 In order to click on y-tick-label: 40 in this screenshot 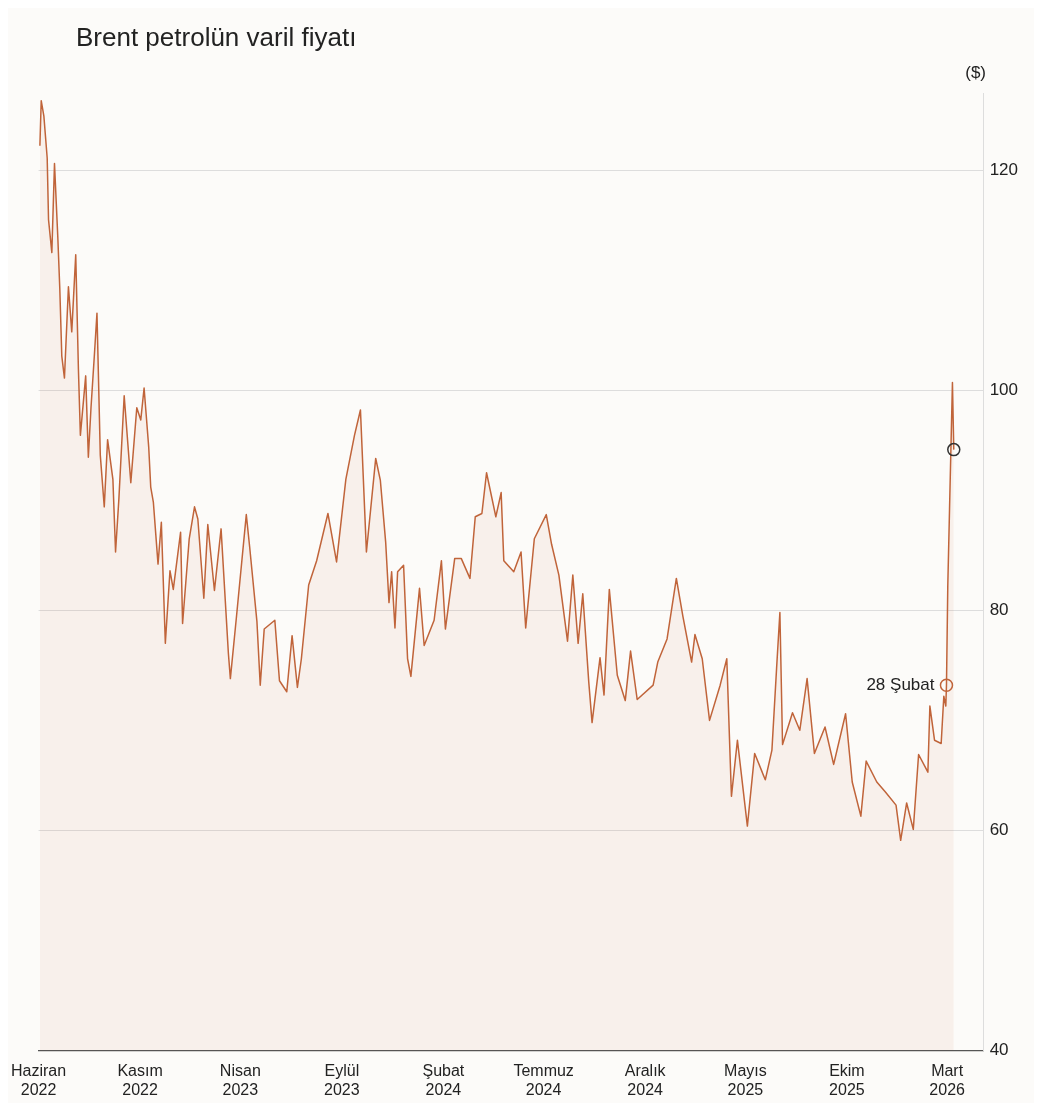, I will do `click(999, 1050)`.